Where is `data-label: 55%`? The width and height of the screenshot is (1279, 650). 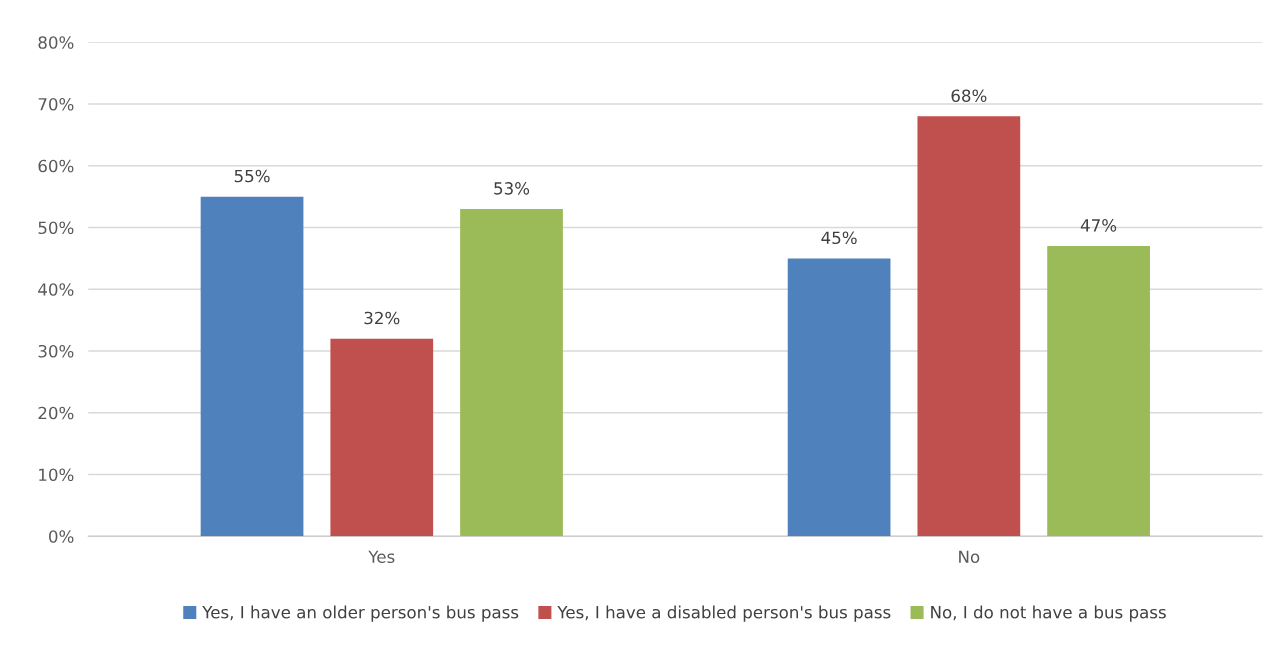 data-label: 55% is located at coordinates (252, 176).